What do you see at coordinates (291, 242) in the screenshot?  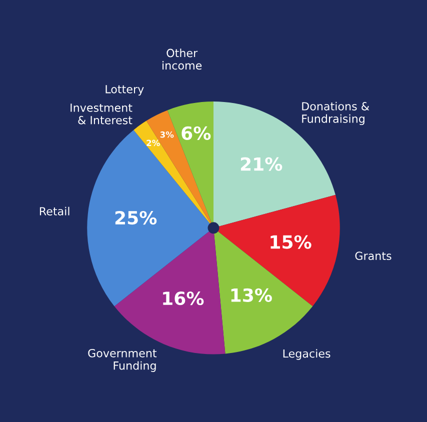 I see `data-label: 15%` at bounding box center [291, 242].